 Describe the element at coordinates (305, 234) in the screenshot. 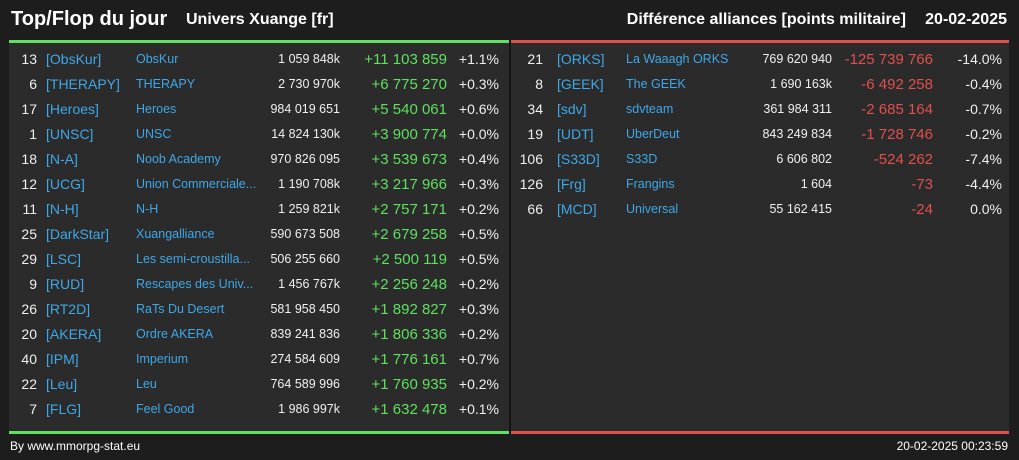

I see `alliance-points: 590 673 508` at that location.